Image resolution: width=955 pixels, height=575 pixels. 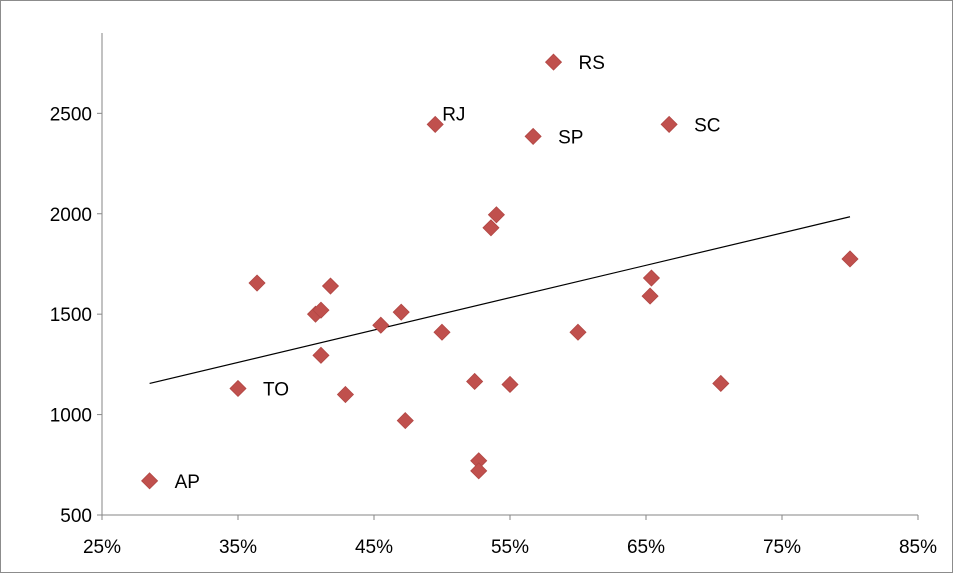 I want to click on x-tick-label: 45%, so click(x=374, y=547).